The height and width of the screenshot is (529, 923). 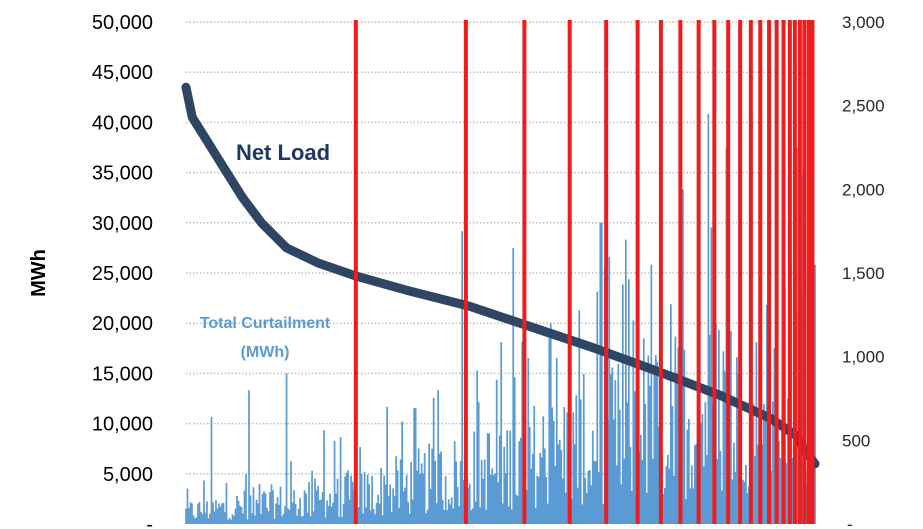 I want to click on left-tick-label: 40,000, so click(x=122, y=123).